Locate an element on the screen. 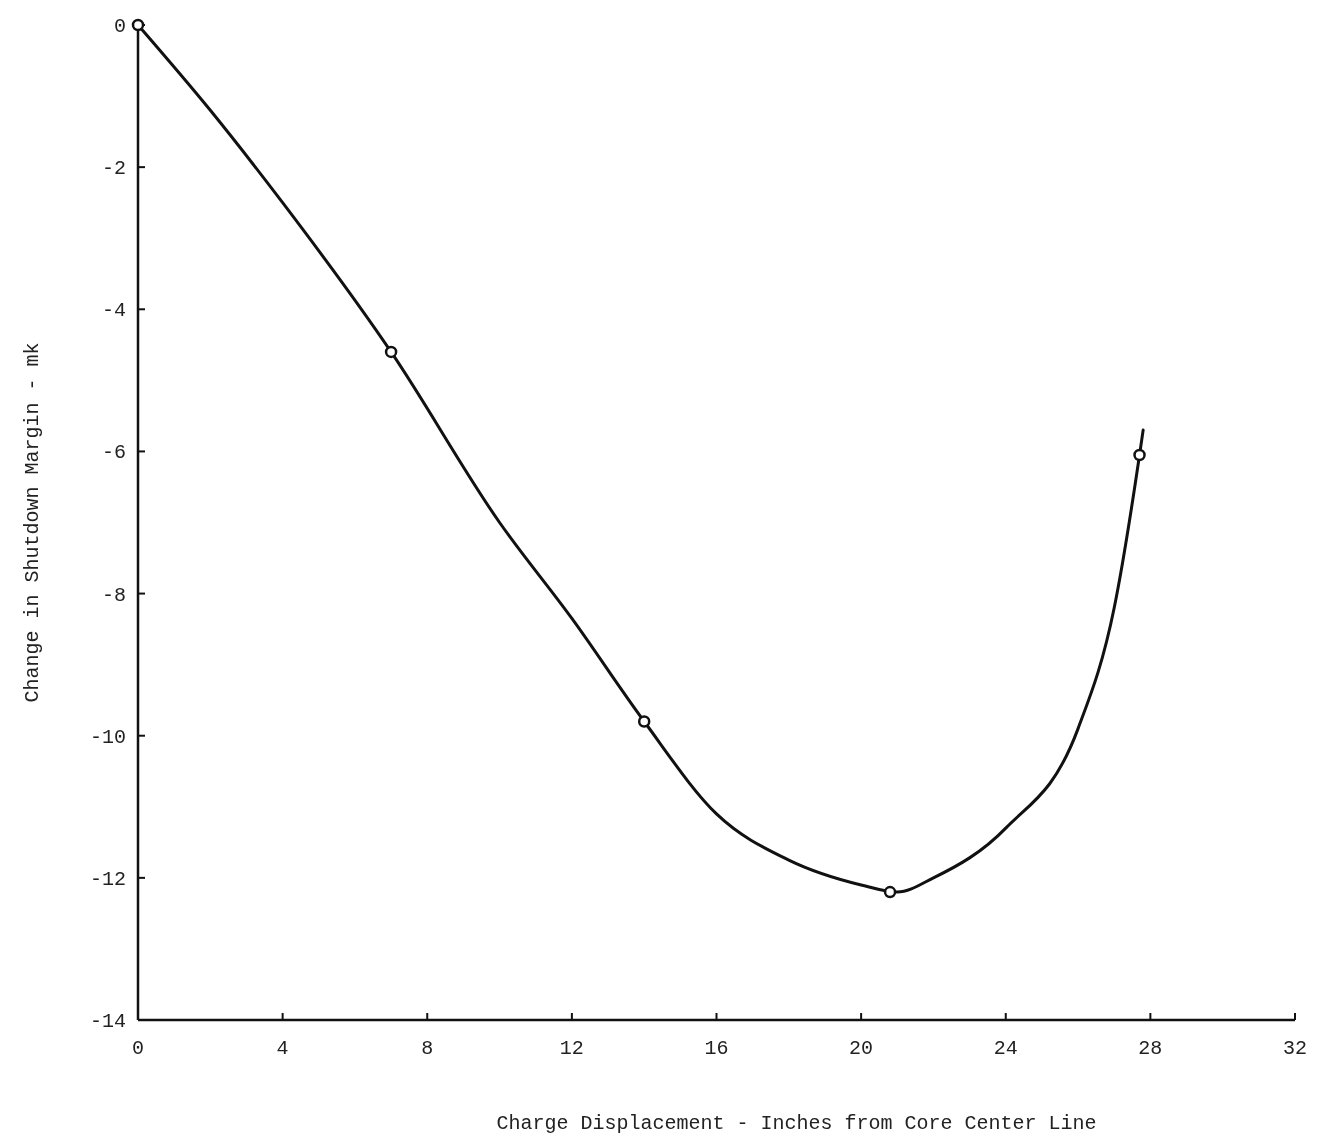 This screenshot has height=1133, width=1324. x-tick-label: 0 is located at coordinates (138, 1048).